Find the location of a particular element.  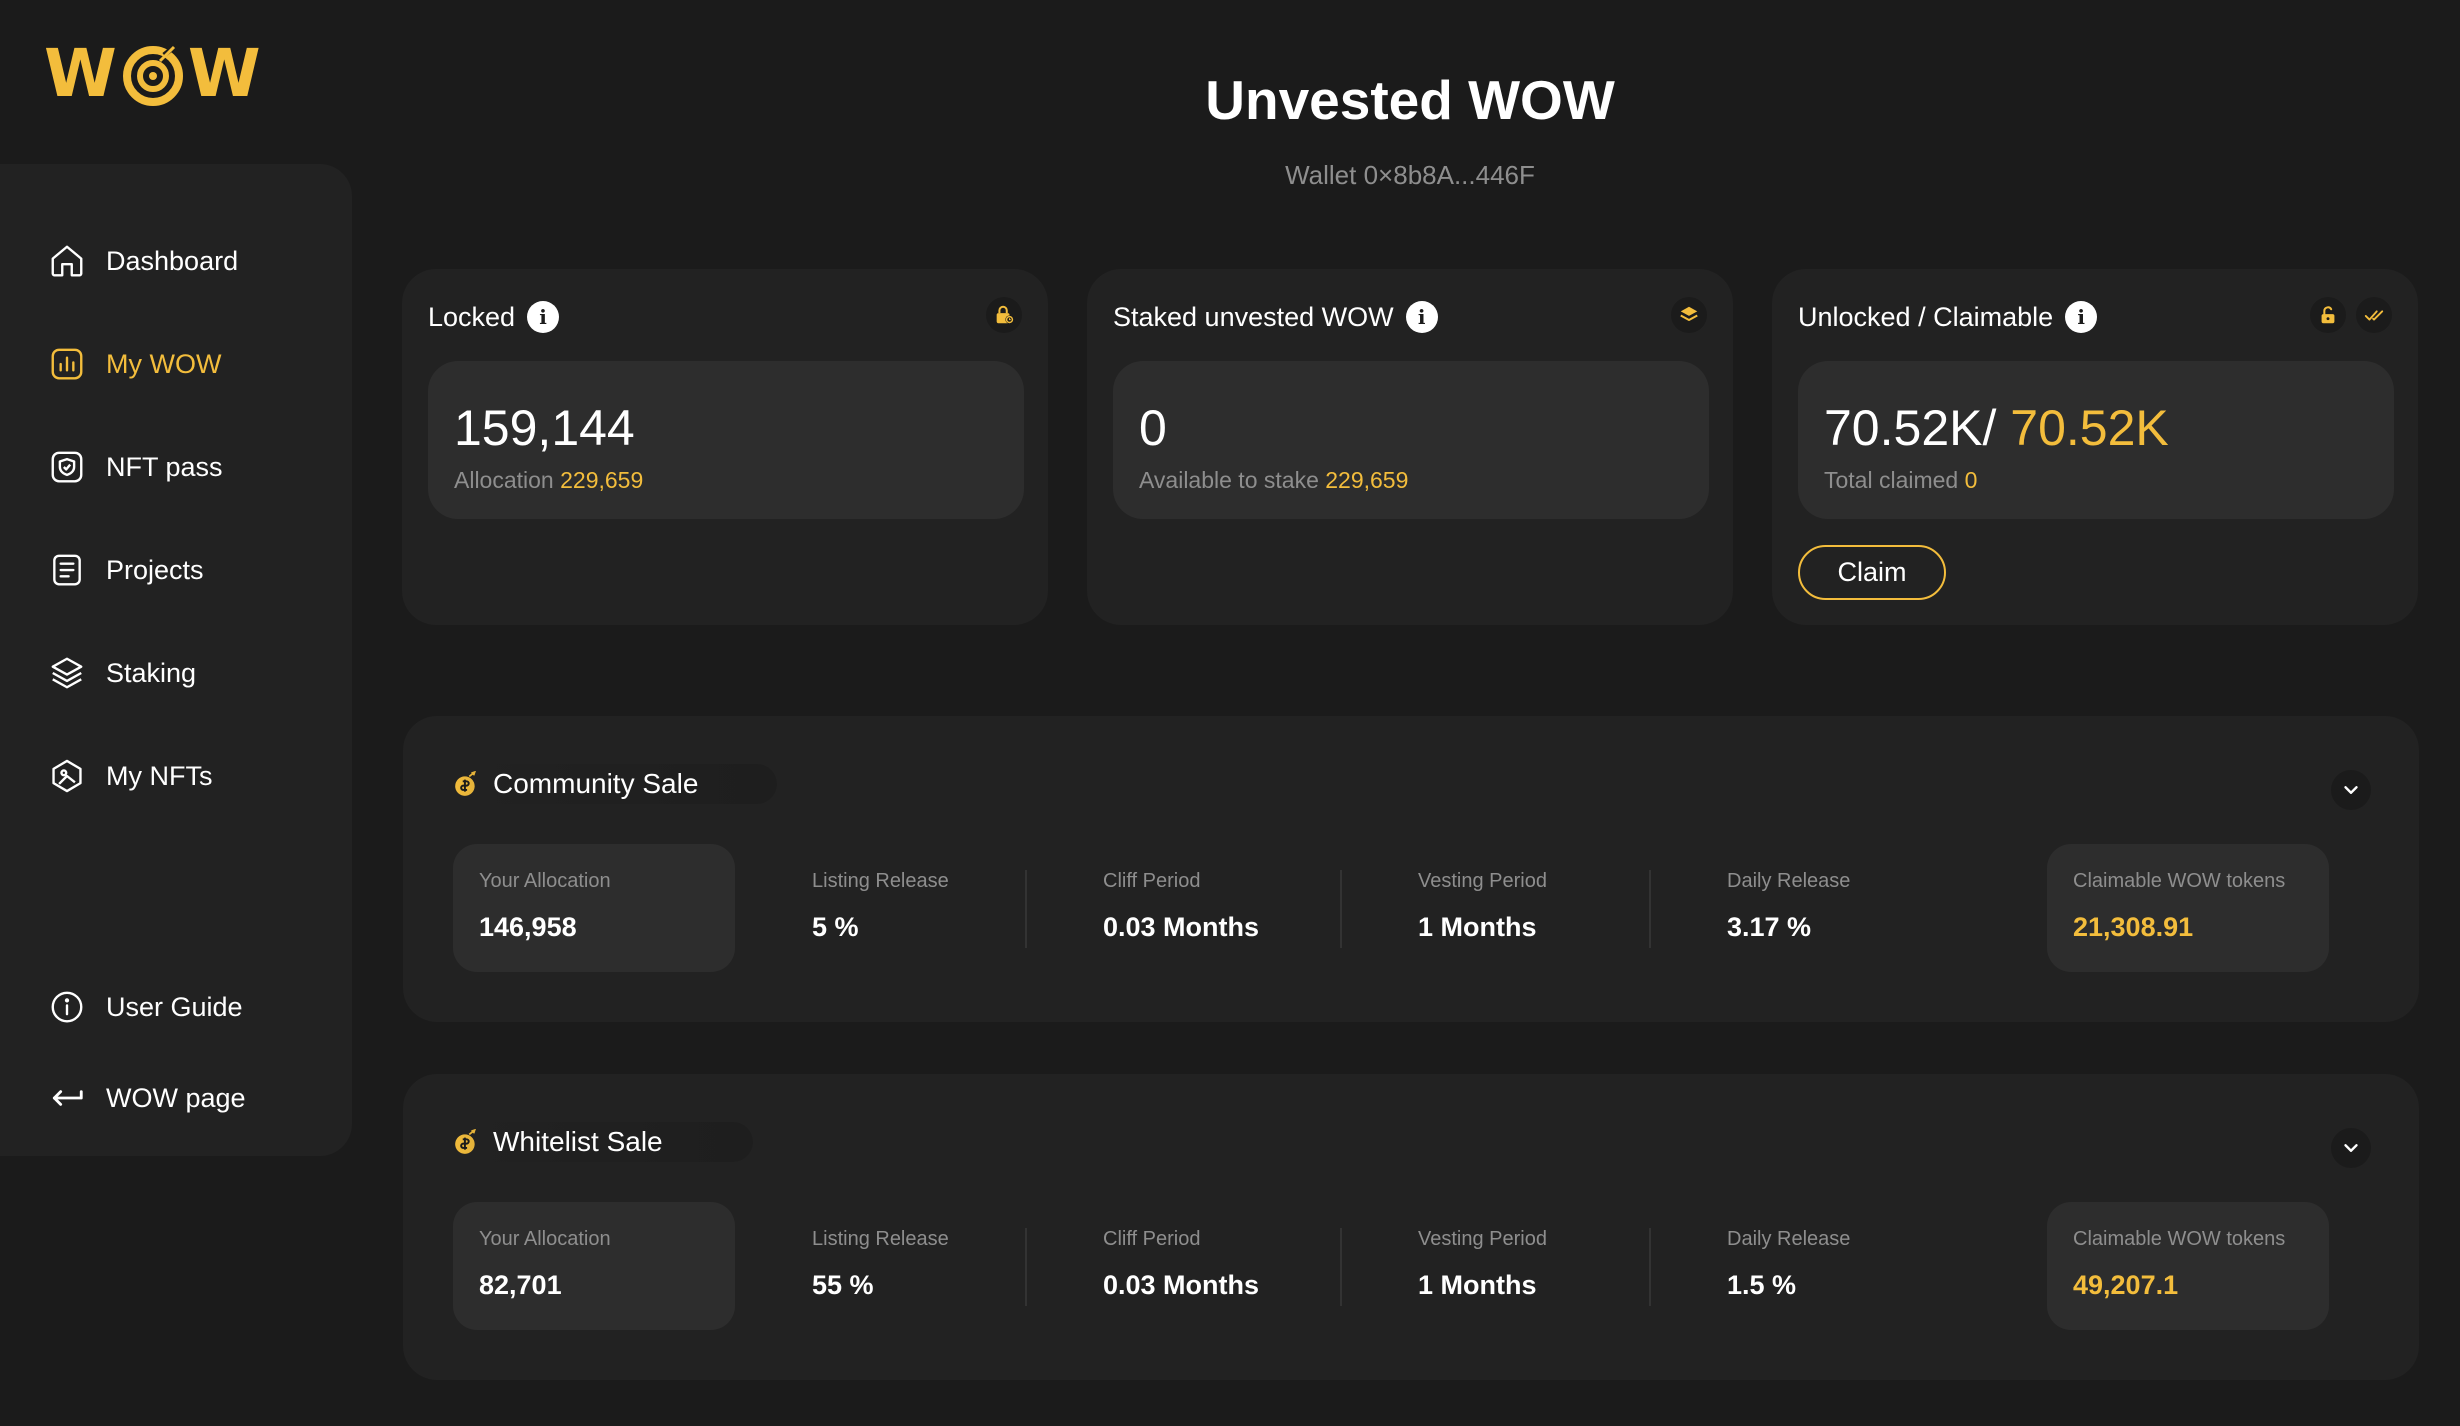

sidebar-item-label: User Guide is located at coordinates (174, 1006).